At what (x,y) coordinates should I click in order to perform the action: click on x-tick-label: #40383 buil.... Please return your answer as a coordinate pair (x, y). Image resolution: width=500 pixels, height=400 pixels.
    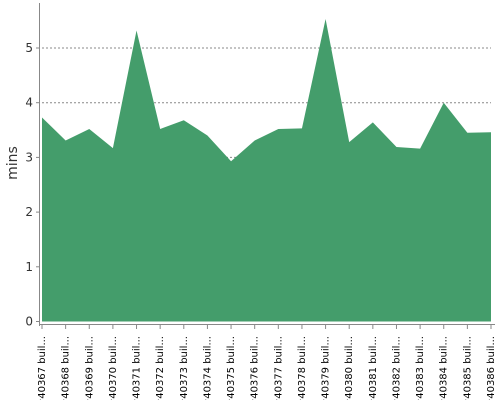
    Looking at the image, I should click on (420, 368).